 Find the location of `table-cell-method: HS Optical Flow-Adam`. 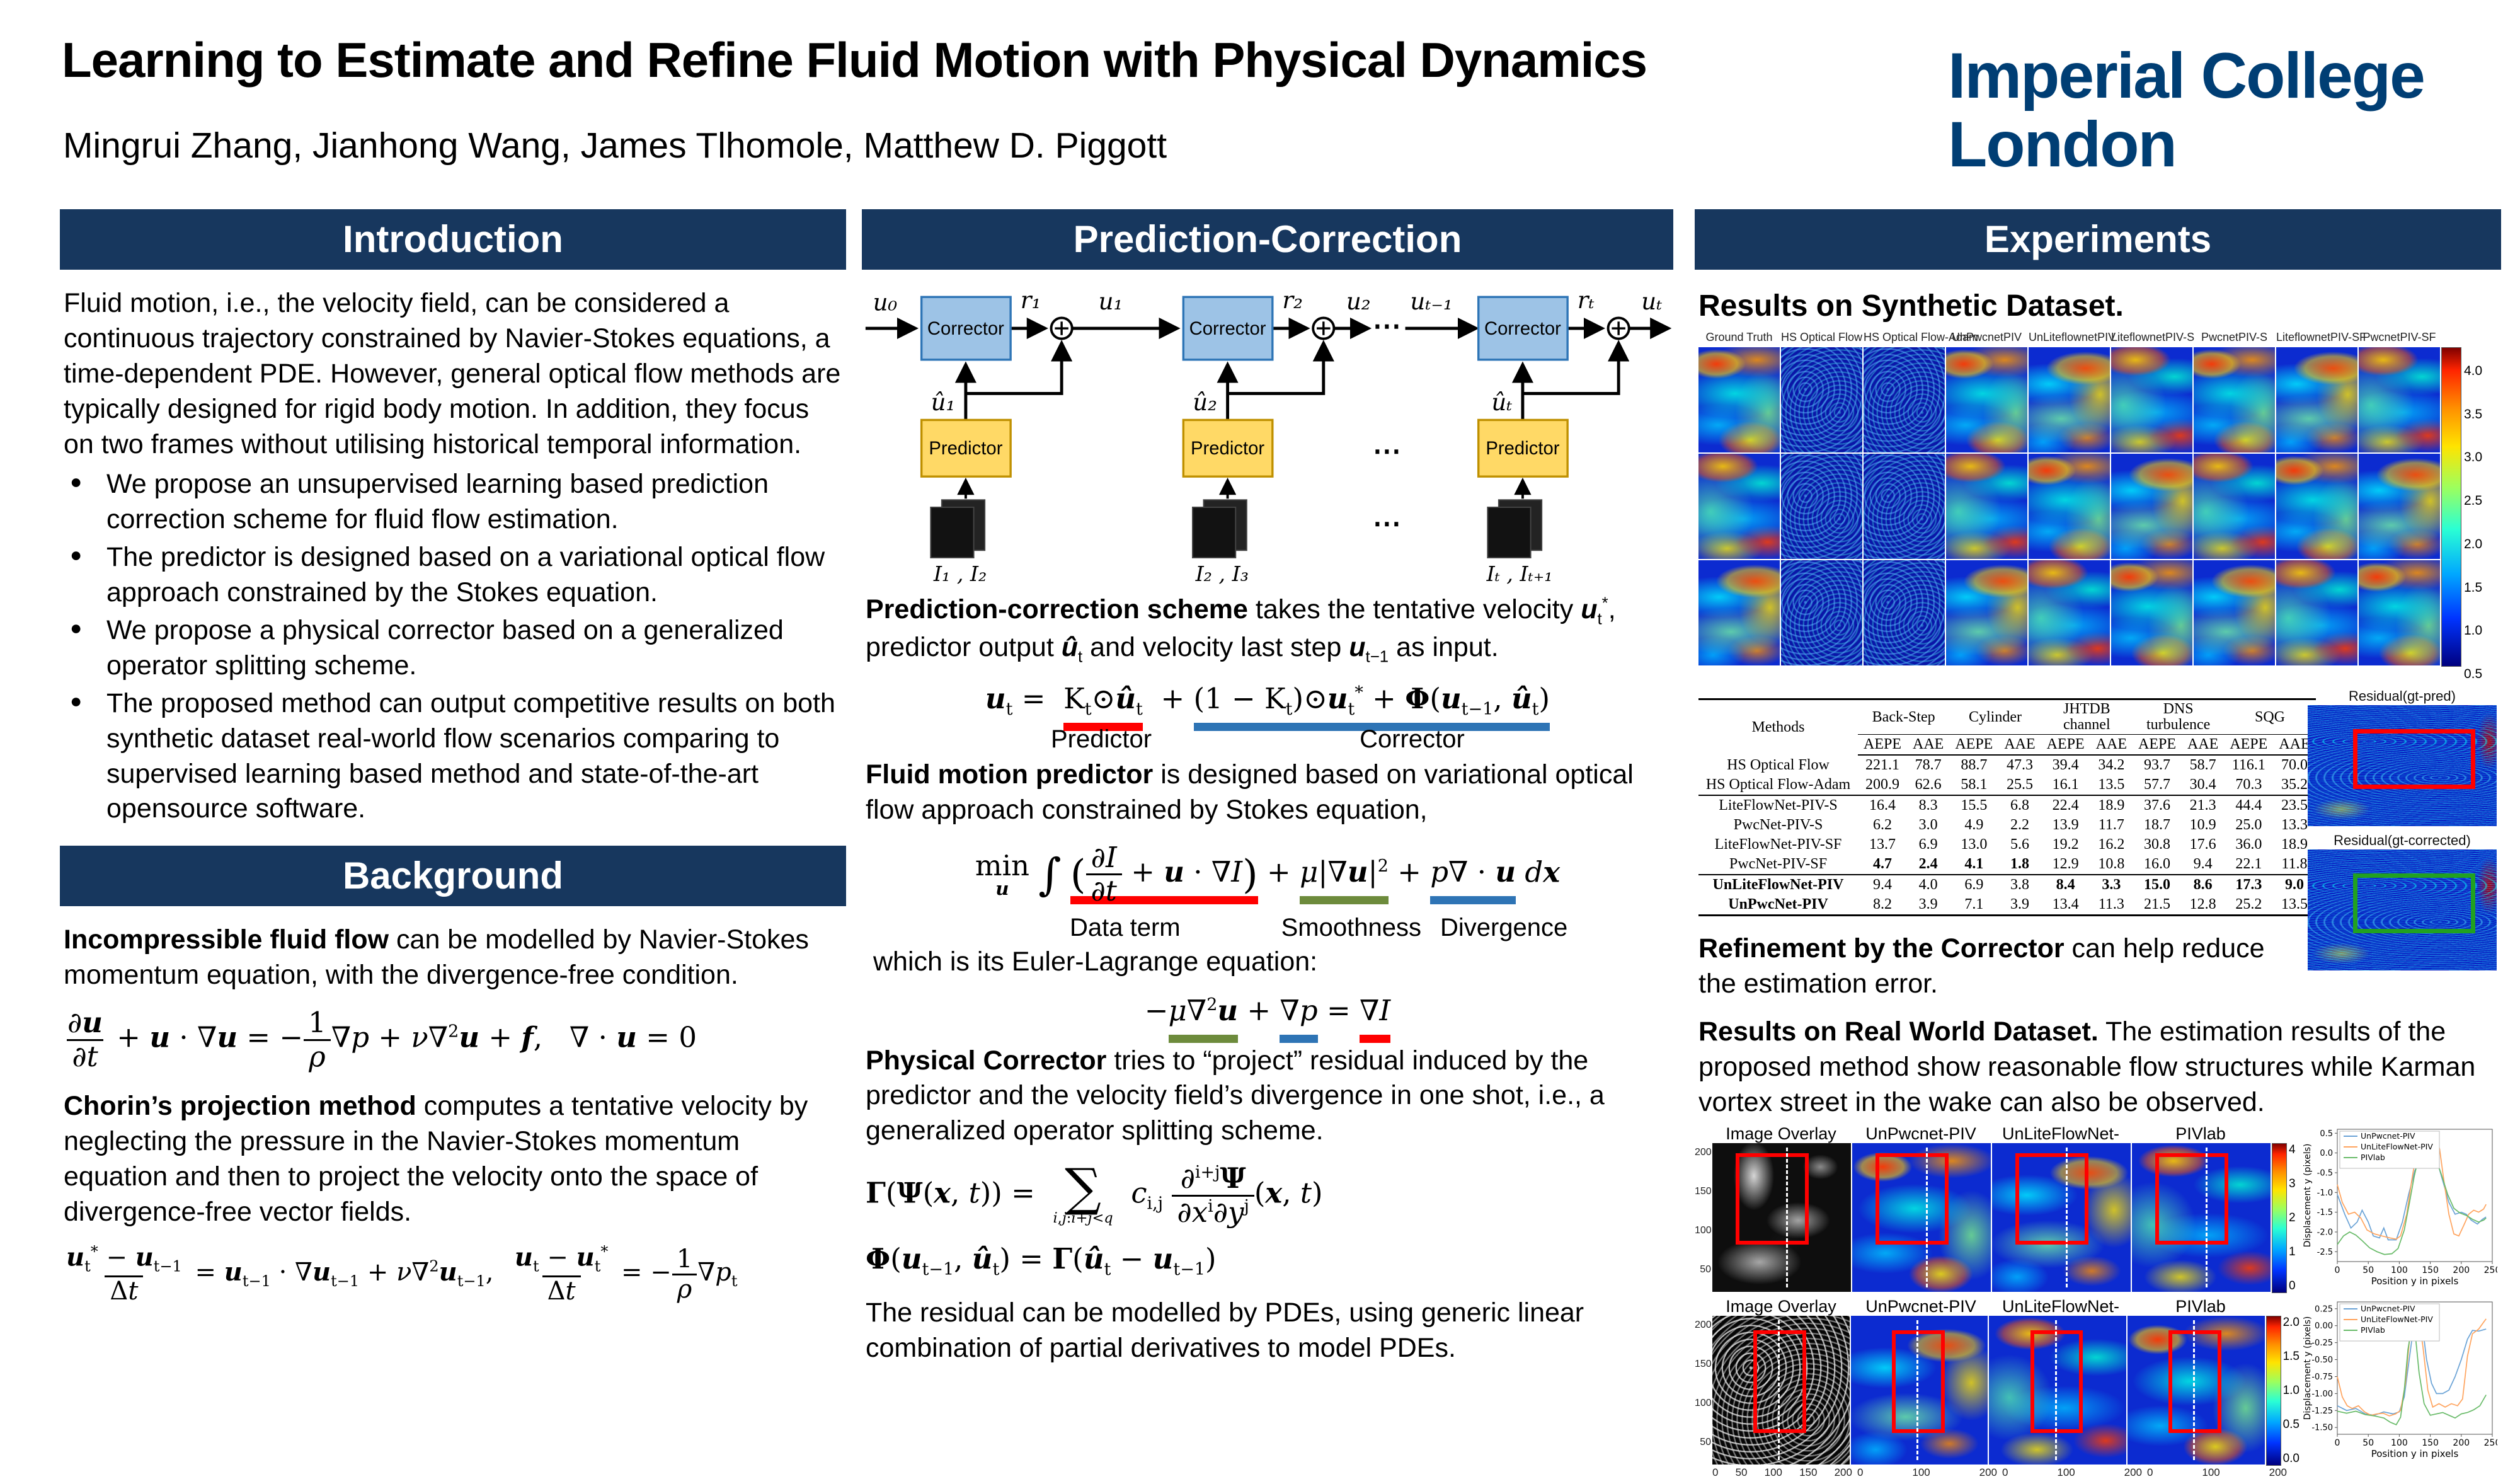

table-cell-method: HS Optical Flow-Adam is located at coordinates (1778, 786).